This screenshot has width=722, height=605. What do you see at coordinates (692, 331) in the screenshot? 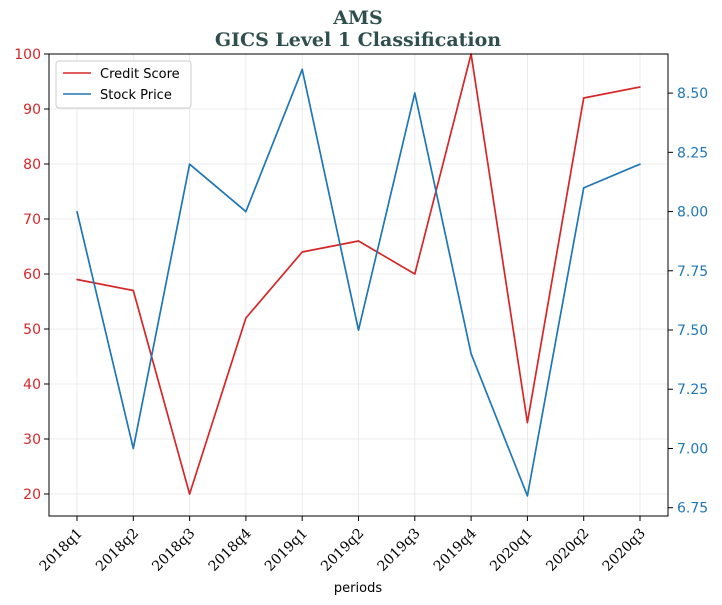
I see `right-tick-label-3: 7.50` at bounding box center [692, 331].